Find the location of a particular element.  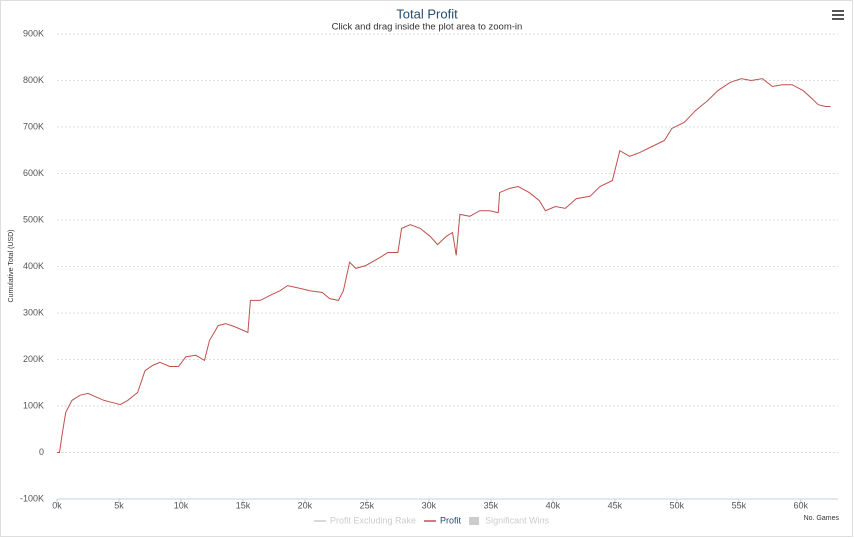

legend-item: Profit Excluding Rake is located at coordinates (365, 520).